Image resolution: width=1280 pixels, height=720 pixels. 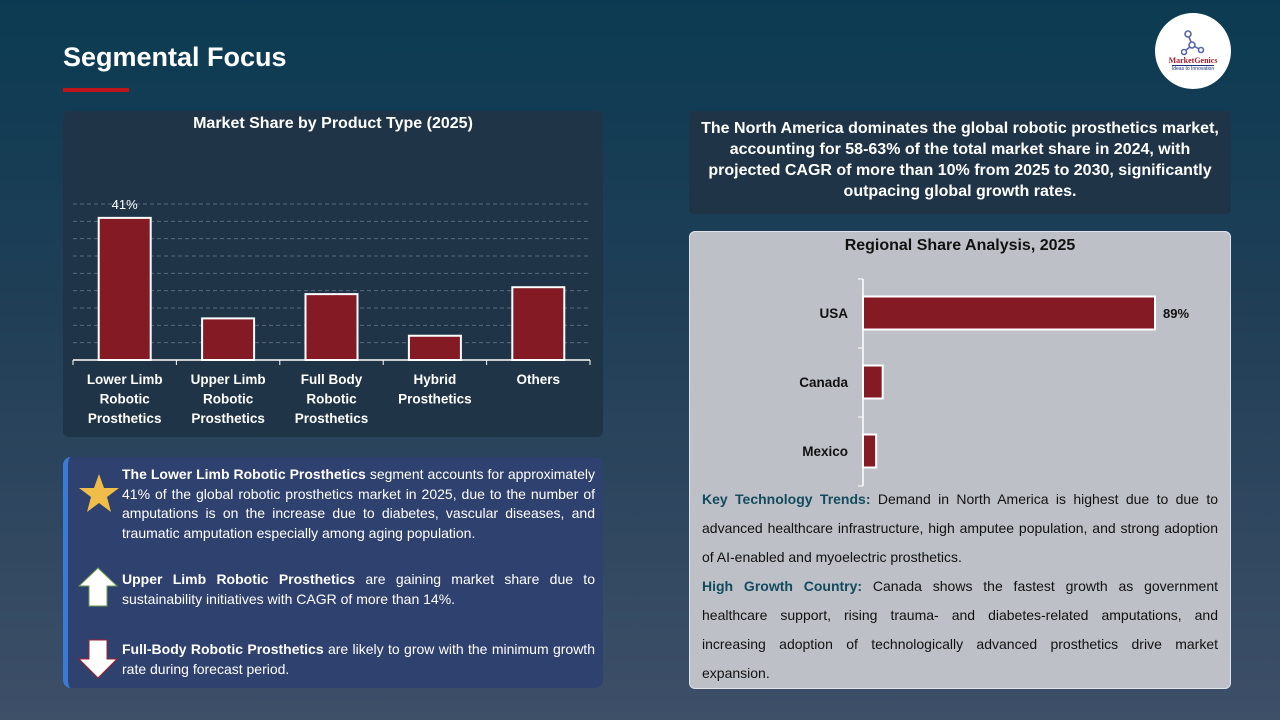 I want to click on regional-bar-chart: USA 89% Canada Mexico, so click(x=994, y=382).